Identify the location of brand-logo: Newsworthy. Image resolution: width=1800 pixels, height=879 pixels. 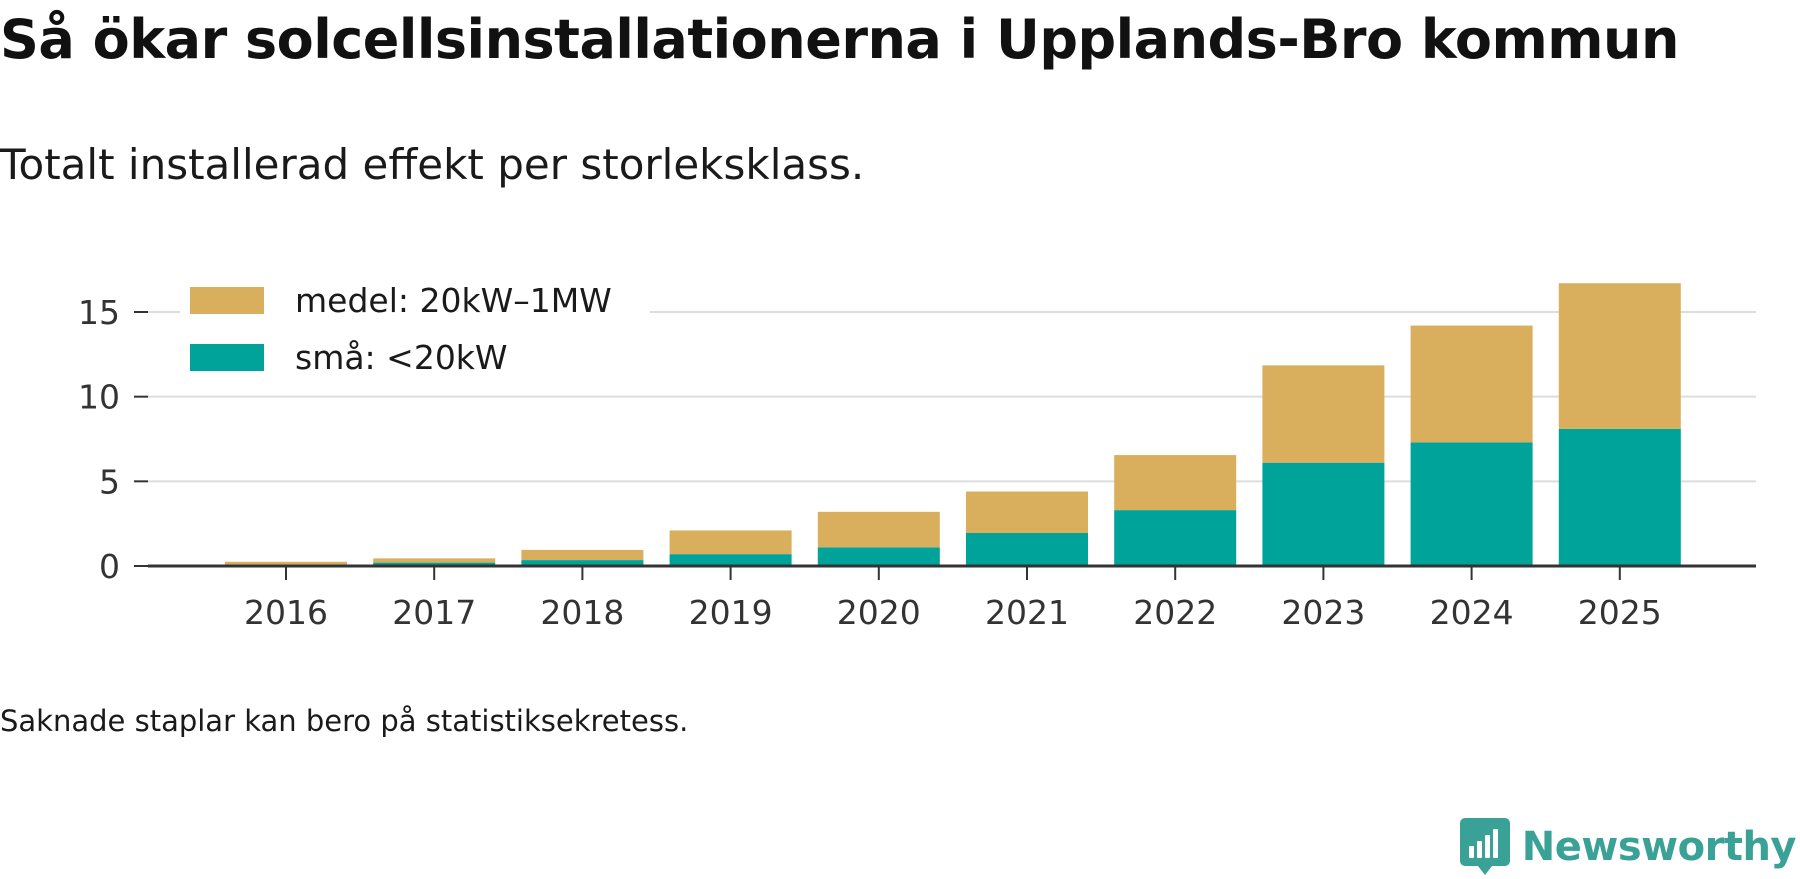
(1628, 847).